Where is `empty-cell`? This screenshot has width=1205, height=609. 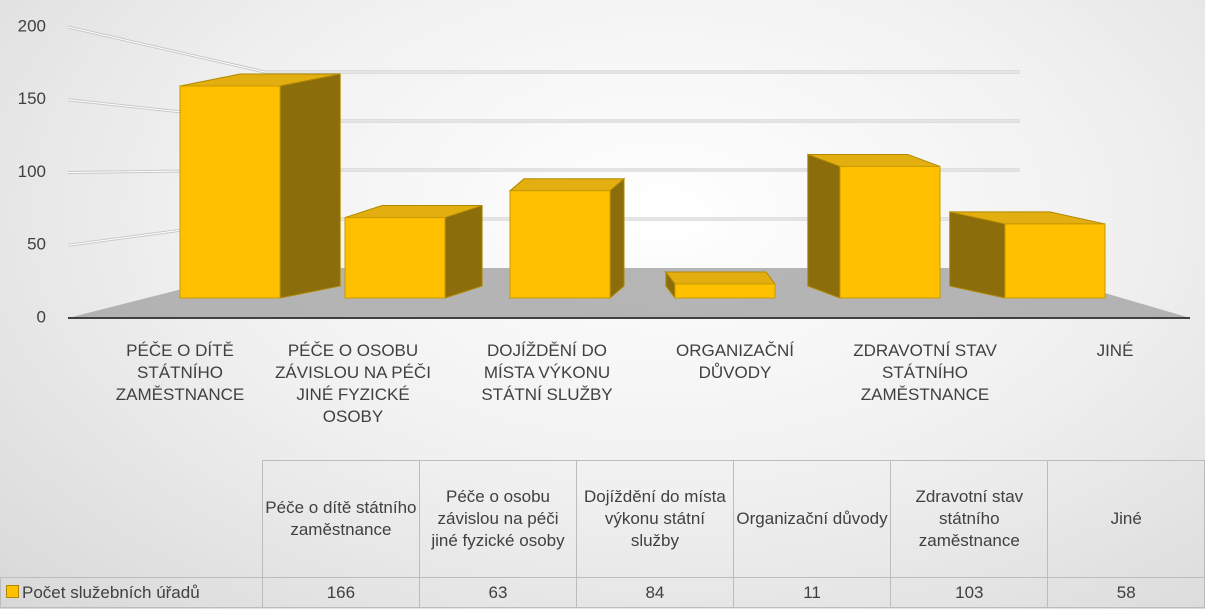 empty-cell is located at coordinates (132, 519).